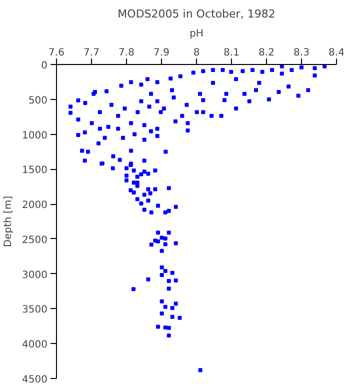 The width and height of the screenshot is (350, 384). I want to click on x-tick-label: 7.9, so click(162, 53).